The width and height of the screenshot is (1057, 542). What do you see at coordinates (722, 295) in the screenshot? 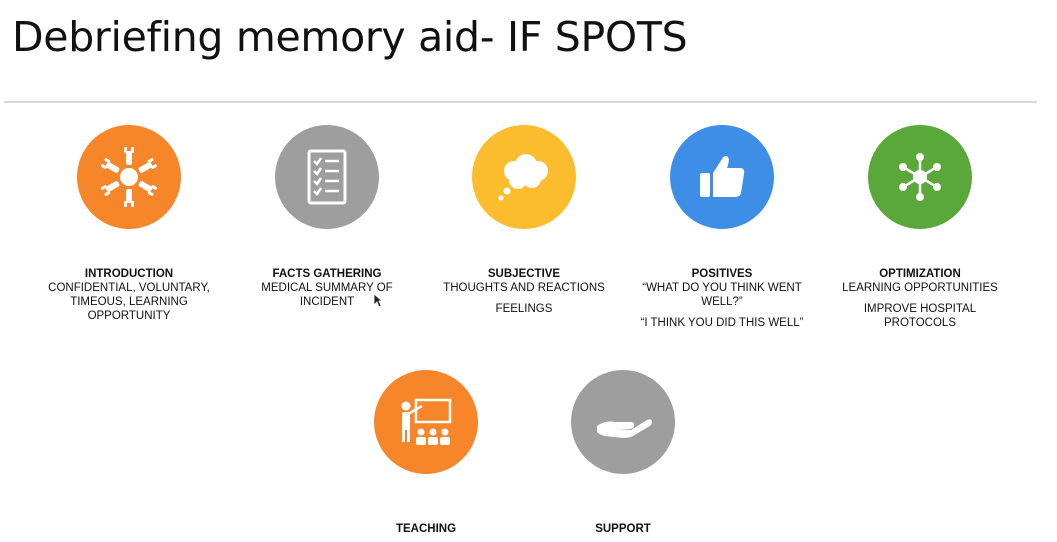
I see `item-description: “WHAT DO YOU THINK WENT WELL?”` at bounding box center [722, 295].